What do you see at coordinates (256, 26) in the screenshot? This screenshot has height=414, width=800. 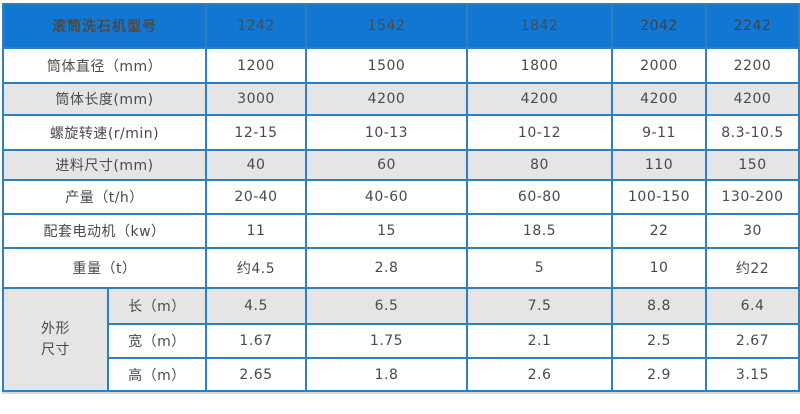 I see `model-header-1242: 1242` at bounding box center [256, 26].